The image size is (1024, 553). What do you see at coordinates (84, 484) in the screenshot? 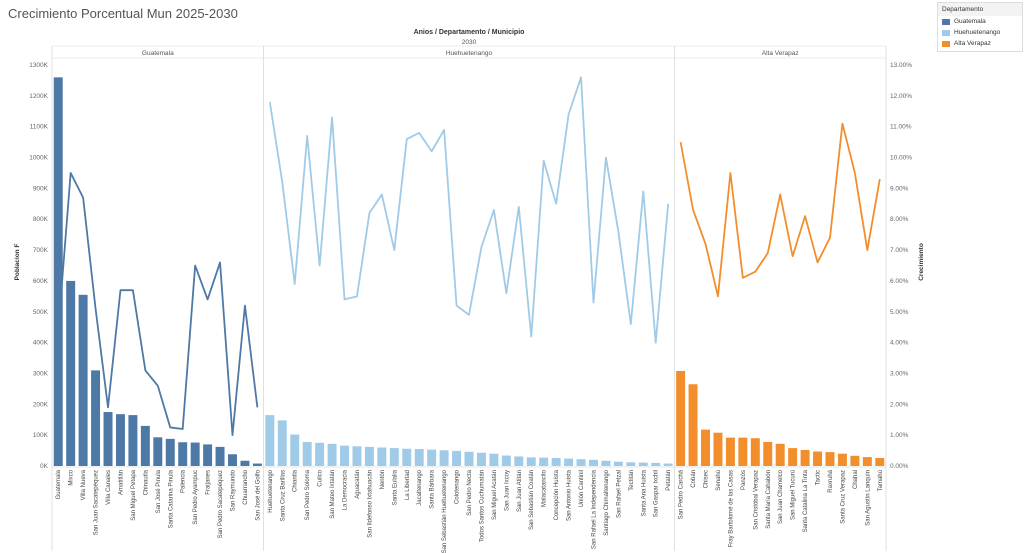
I see `category-label: Villa Nueva` at bounding box center [84, 484].